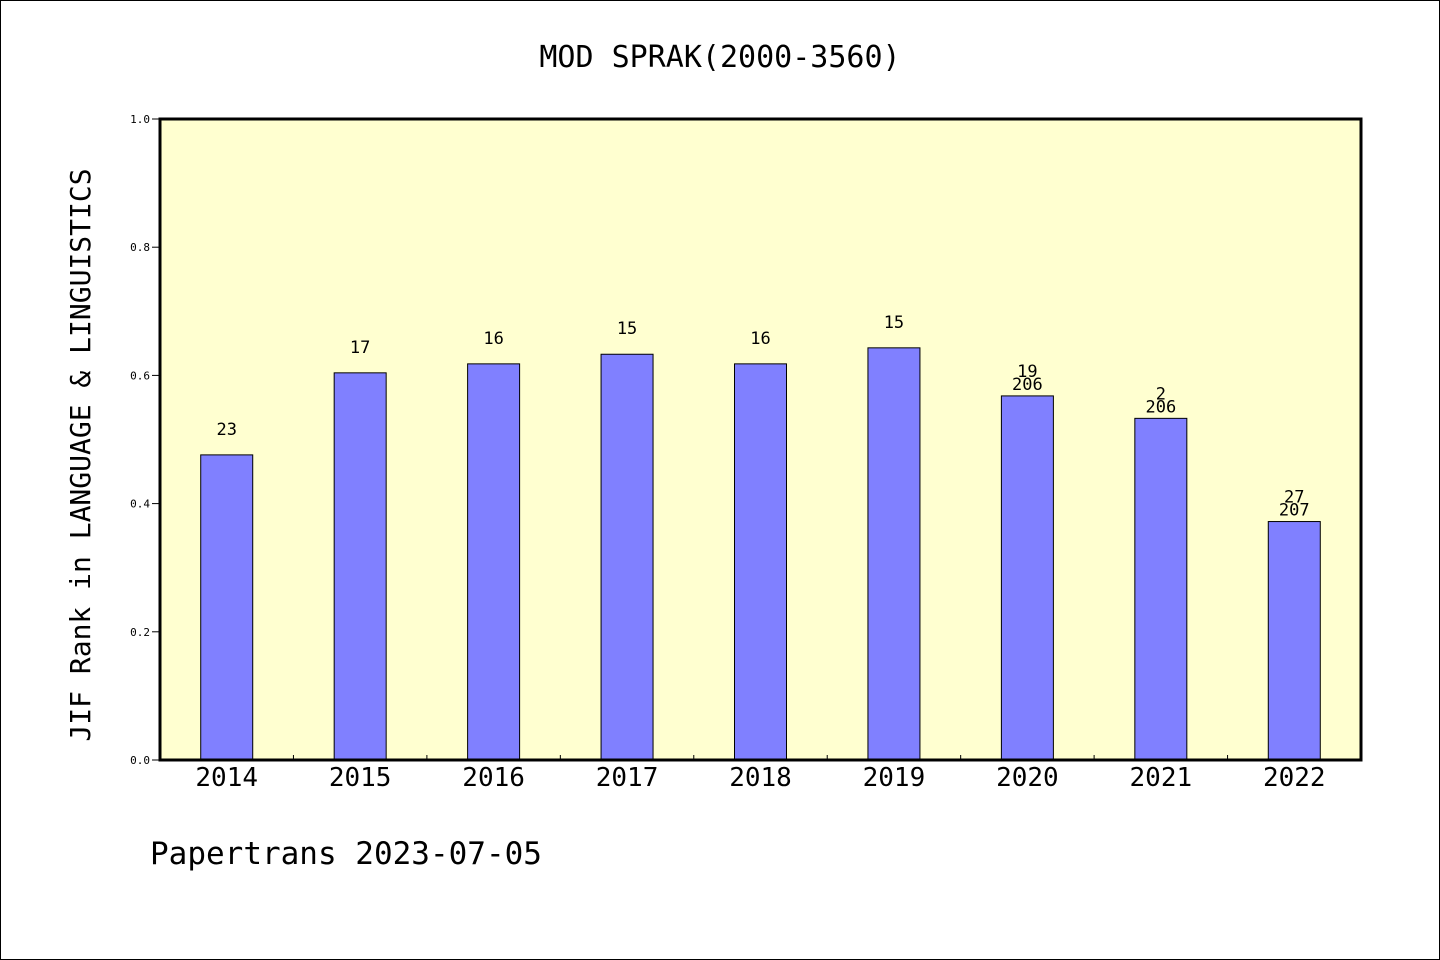  I want to click on bar-2017, so click(627, 557).